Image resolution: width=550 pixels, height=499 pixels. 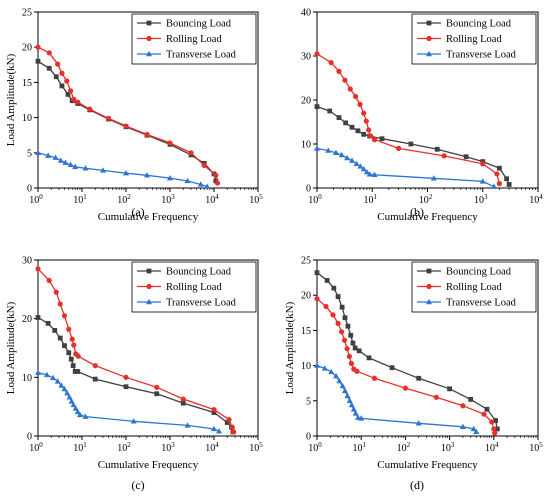 What do you see at coordinates (256, 447) in the screenshot?
I see `x-tick-label: 10⁵` at bounding box center [256, 447].